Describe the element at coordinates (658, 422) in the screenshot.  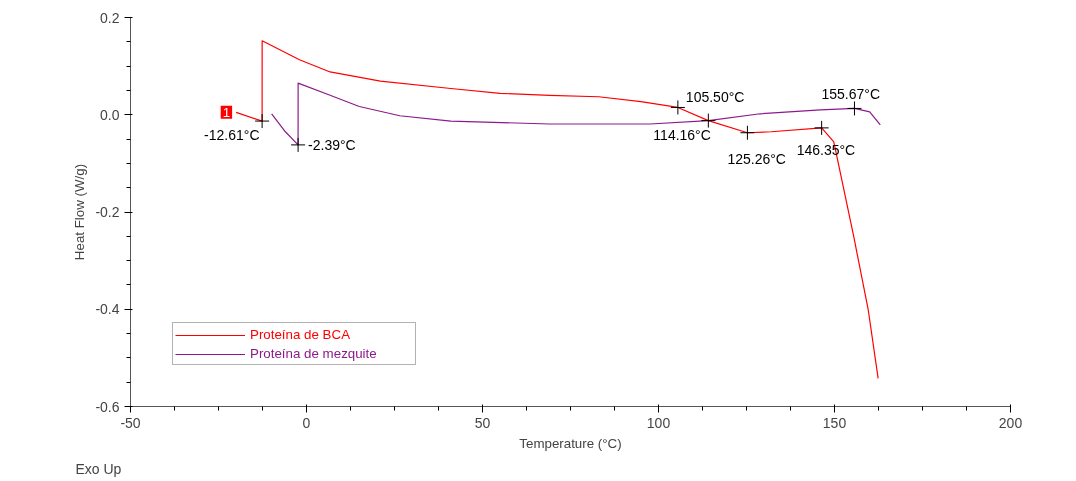
I see `x-tick-label: 100` at that location.